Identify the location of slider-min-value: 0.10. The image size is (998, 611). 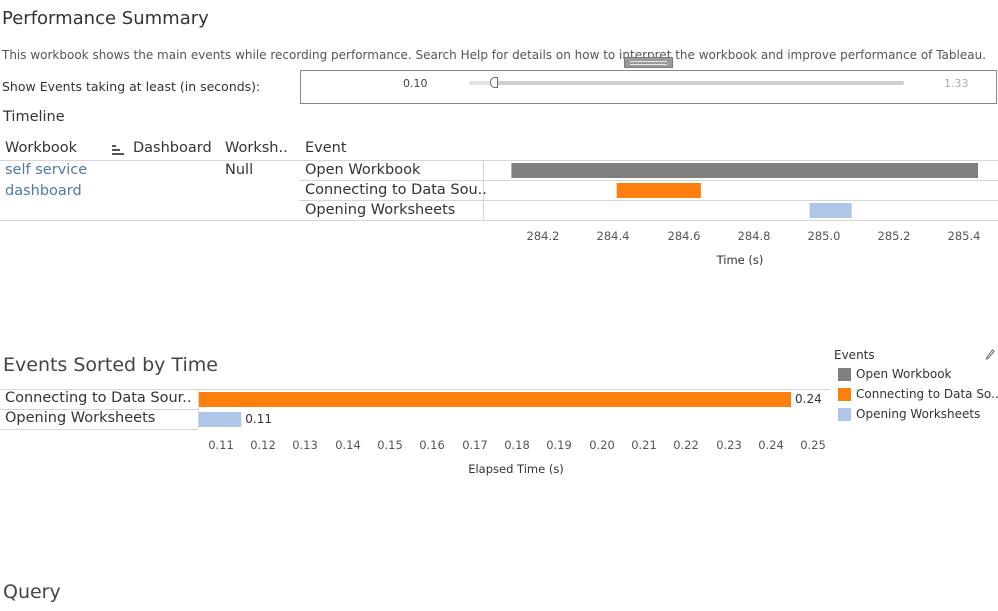
(415, 83).